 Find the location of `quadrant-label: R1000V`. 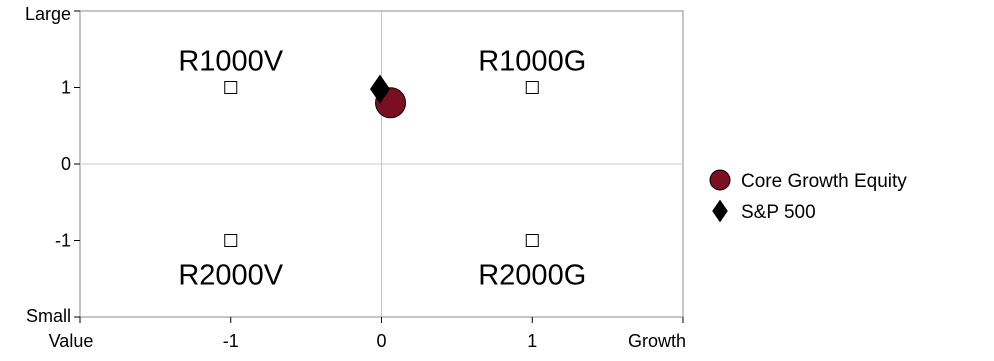

quadrant-label: R1000V is located at coordinates (230, 62).